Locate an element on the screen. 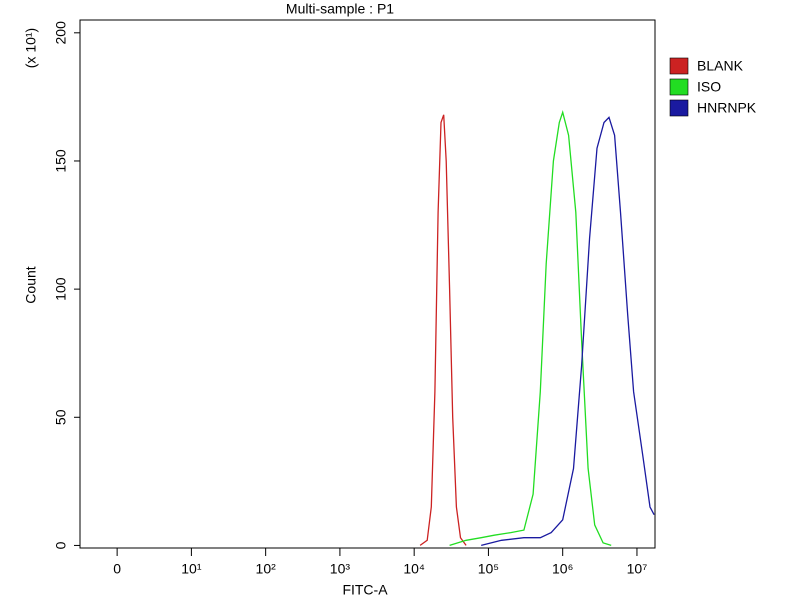  x-tick-label: 10⁴ is located at coordinates (414, 569).